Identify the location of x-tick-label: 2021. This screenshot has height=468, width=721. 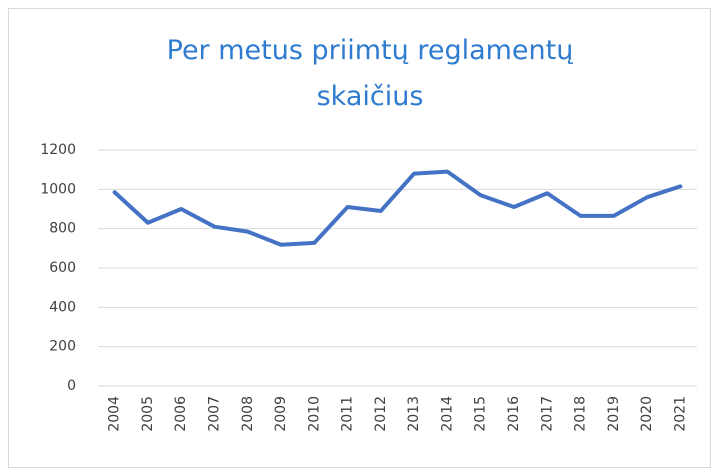
(680, 414).